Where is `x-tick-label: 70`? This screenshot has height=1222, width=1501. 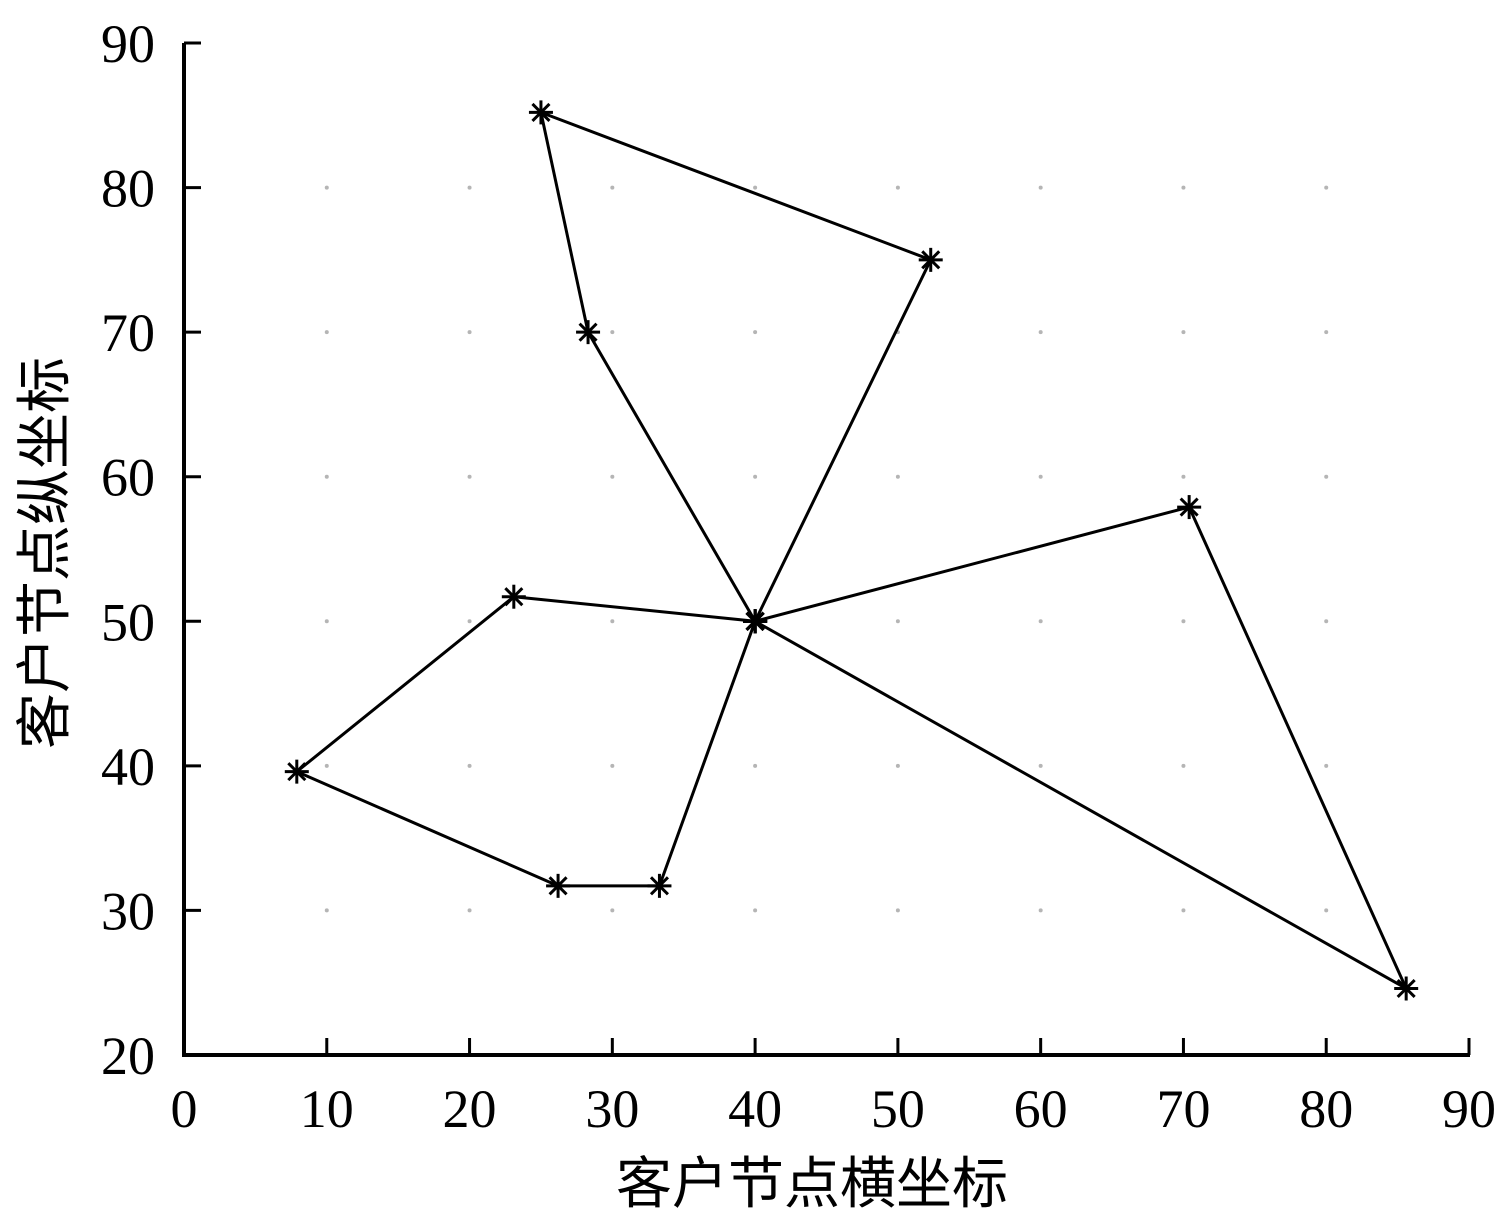 x-tick-label: 70 is located at coordinates (1183, 1109).